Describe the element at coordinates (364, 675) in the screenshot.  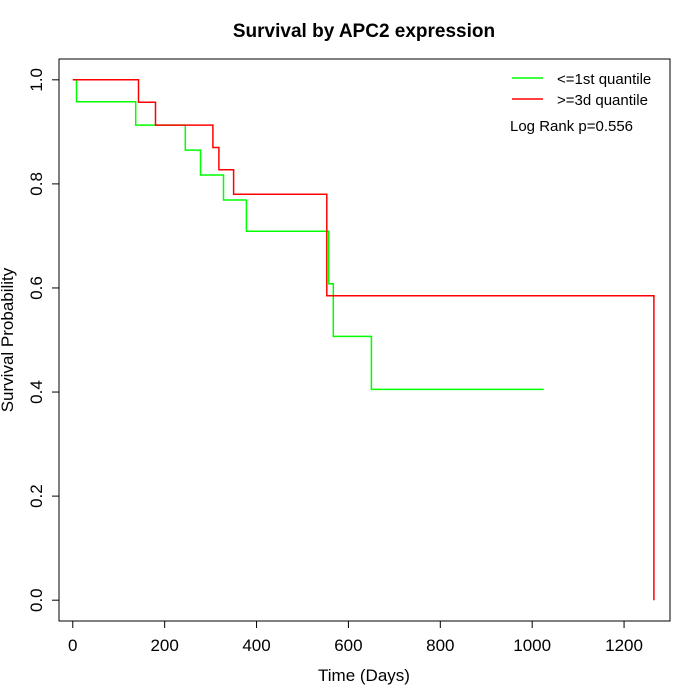
I see `x-axis-label: Time (Days)` at that location.